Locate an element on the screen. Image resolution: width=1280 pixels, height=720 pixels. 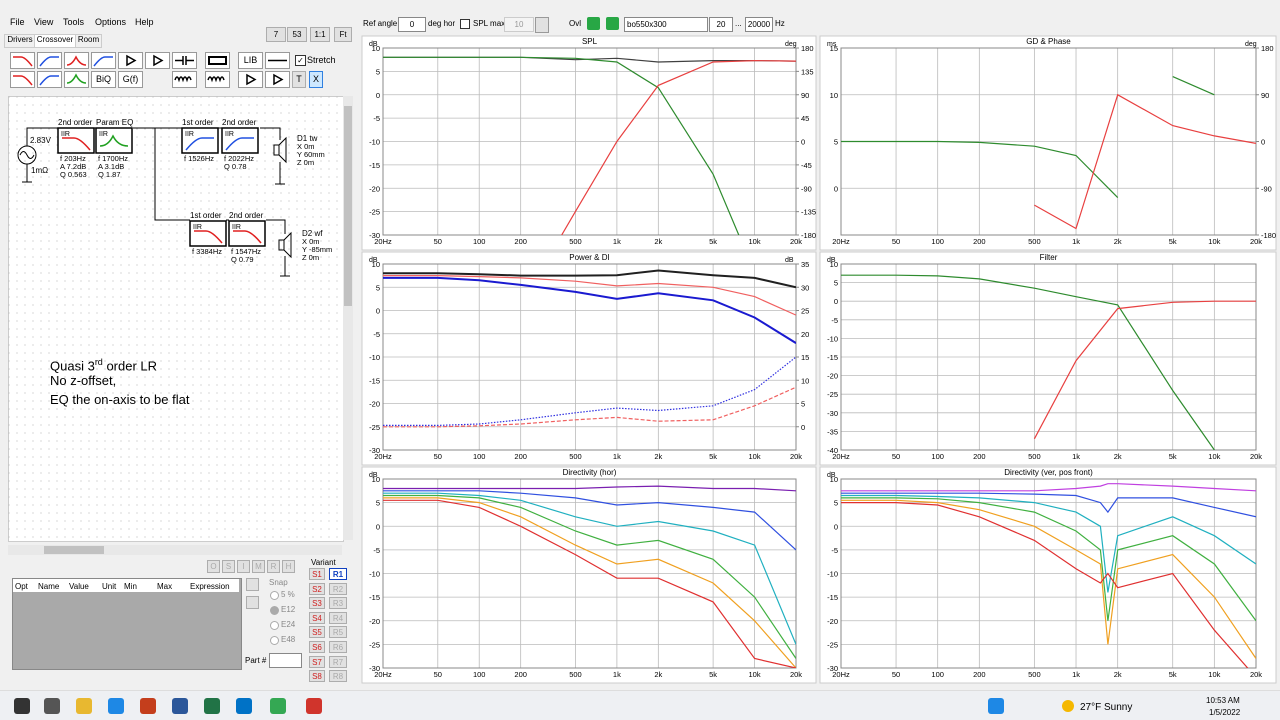
view-button: 7 is located at coordinates (276, 34).